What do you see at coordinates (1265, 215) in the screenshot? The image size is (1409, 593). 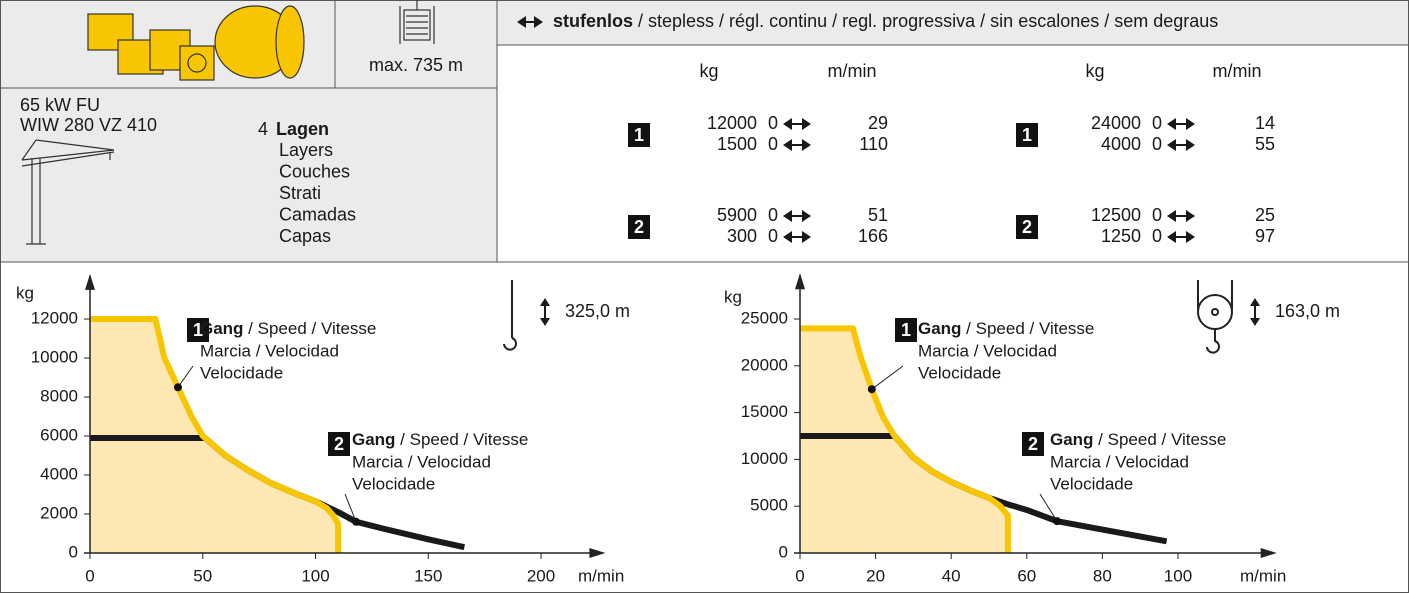 I see `speed-max: 25` at bounding box center [1265, 215].